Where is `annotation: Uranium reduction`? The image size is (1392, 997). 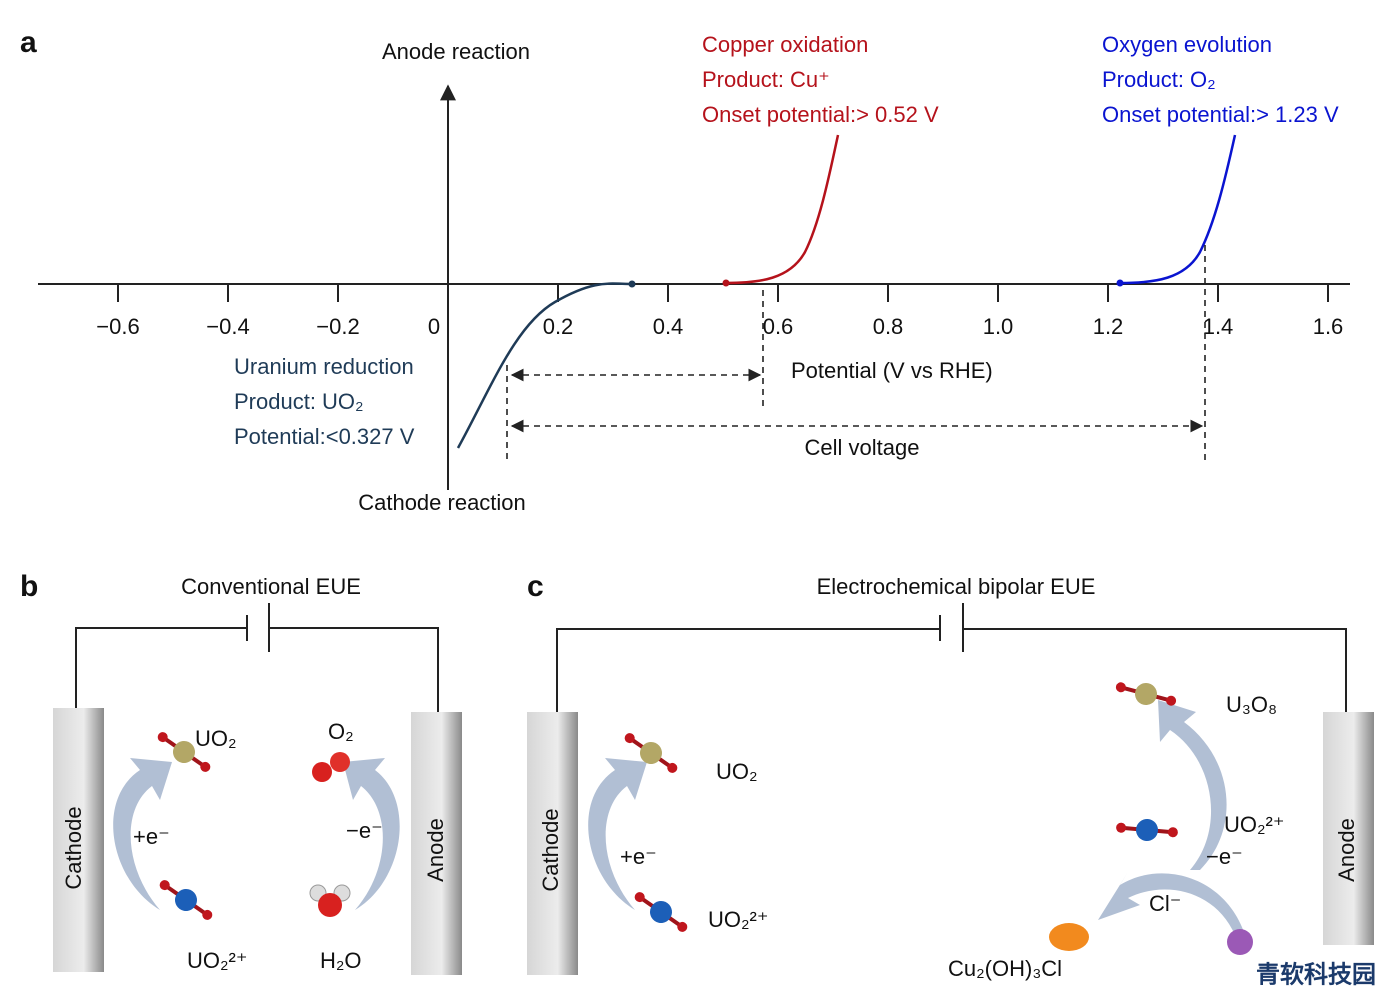 annotation: Uranium reduction is located at coordinates (324, 366).